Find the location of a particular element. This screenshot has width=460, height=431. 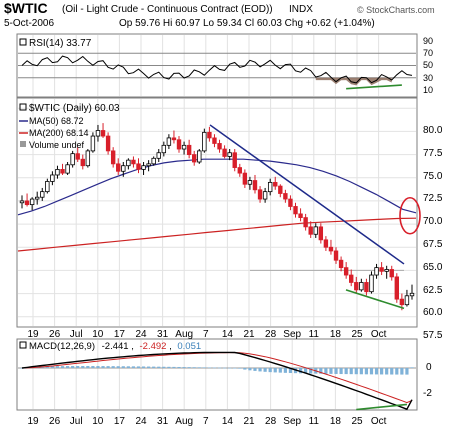

macd-layer is located at coordinates (217, 381).